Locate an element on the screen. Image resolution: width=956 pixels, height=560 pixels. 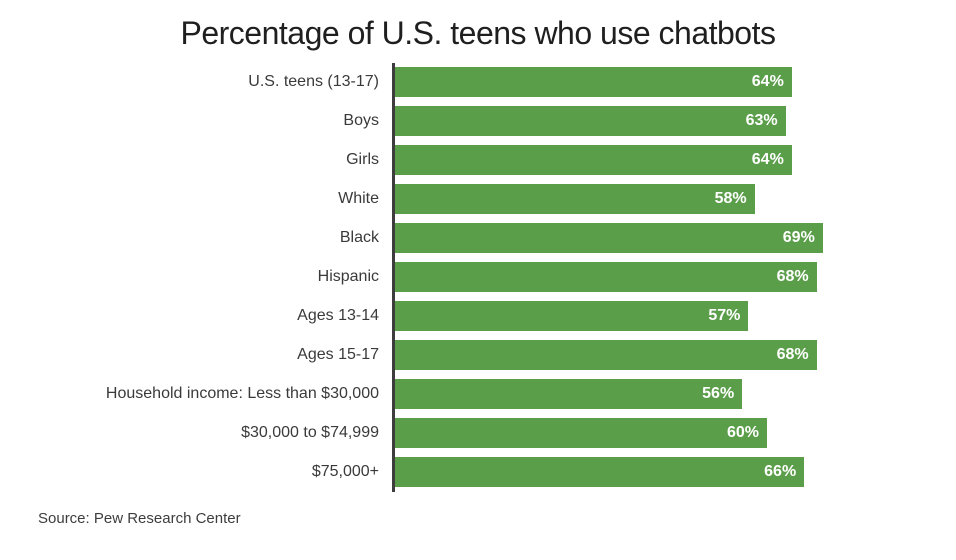
category-label: Household income: Less than $30,000 is located at coordinates (242, 394).